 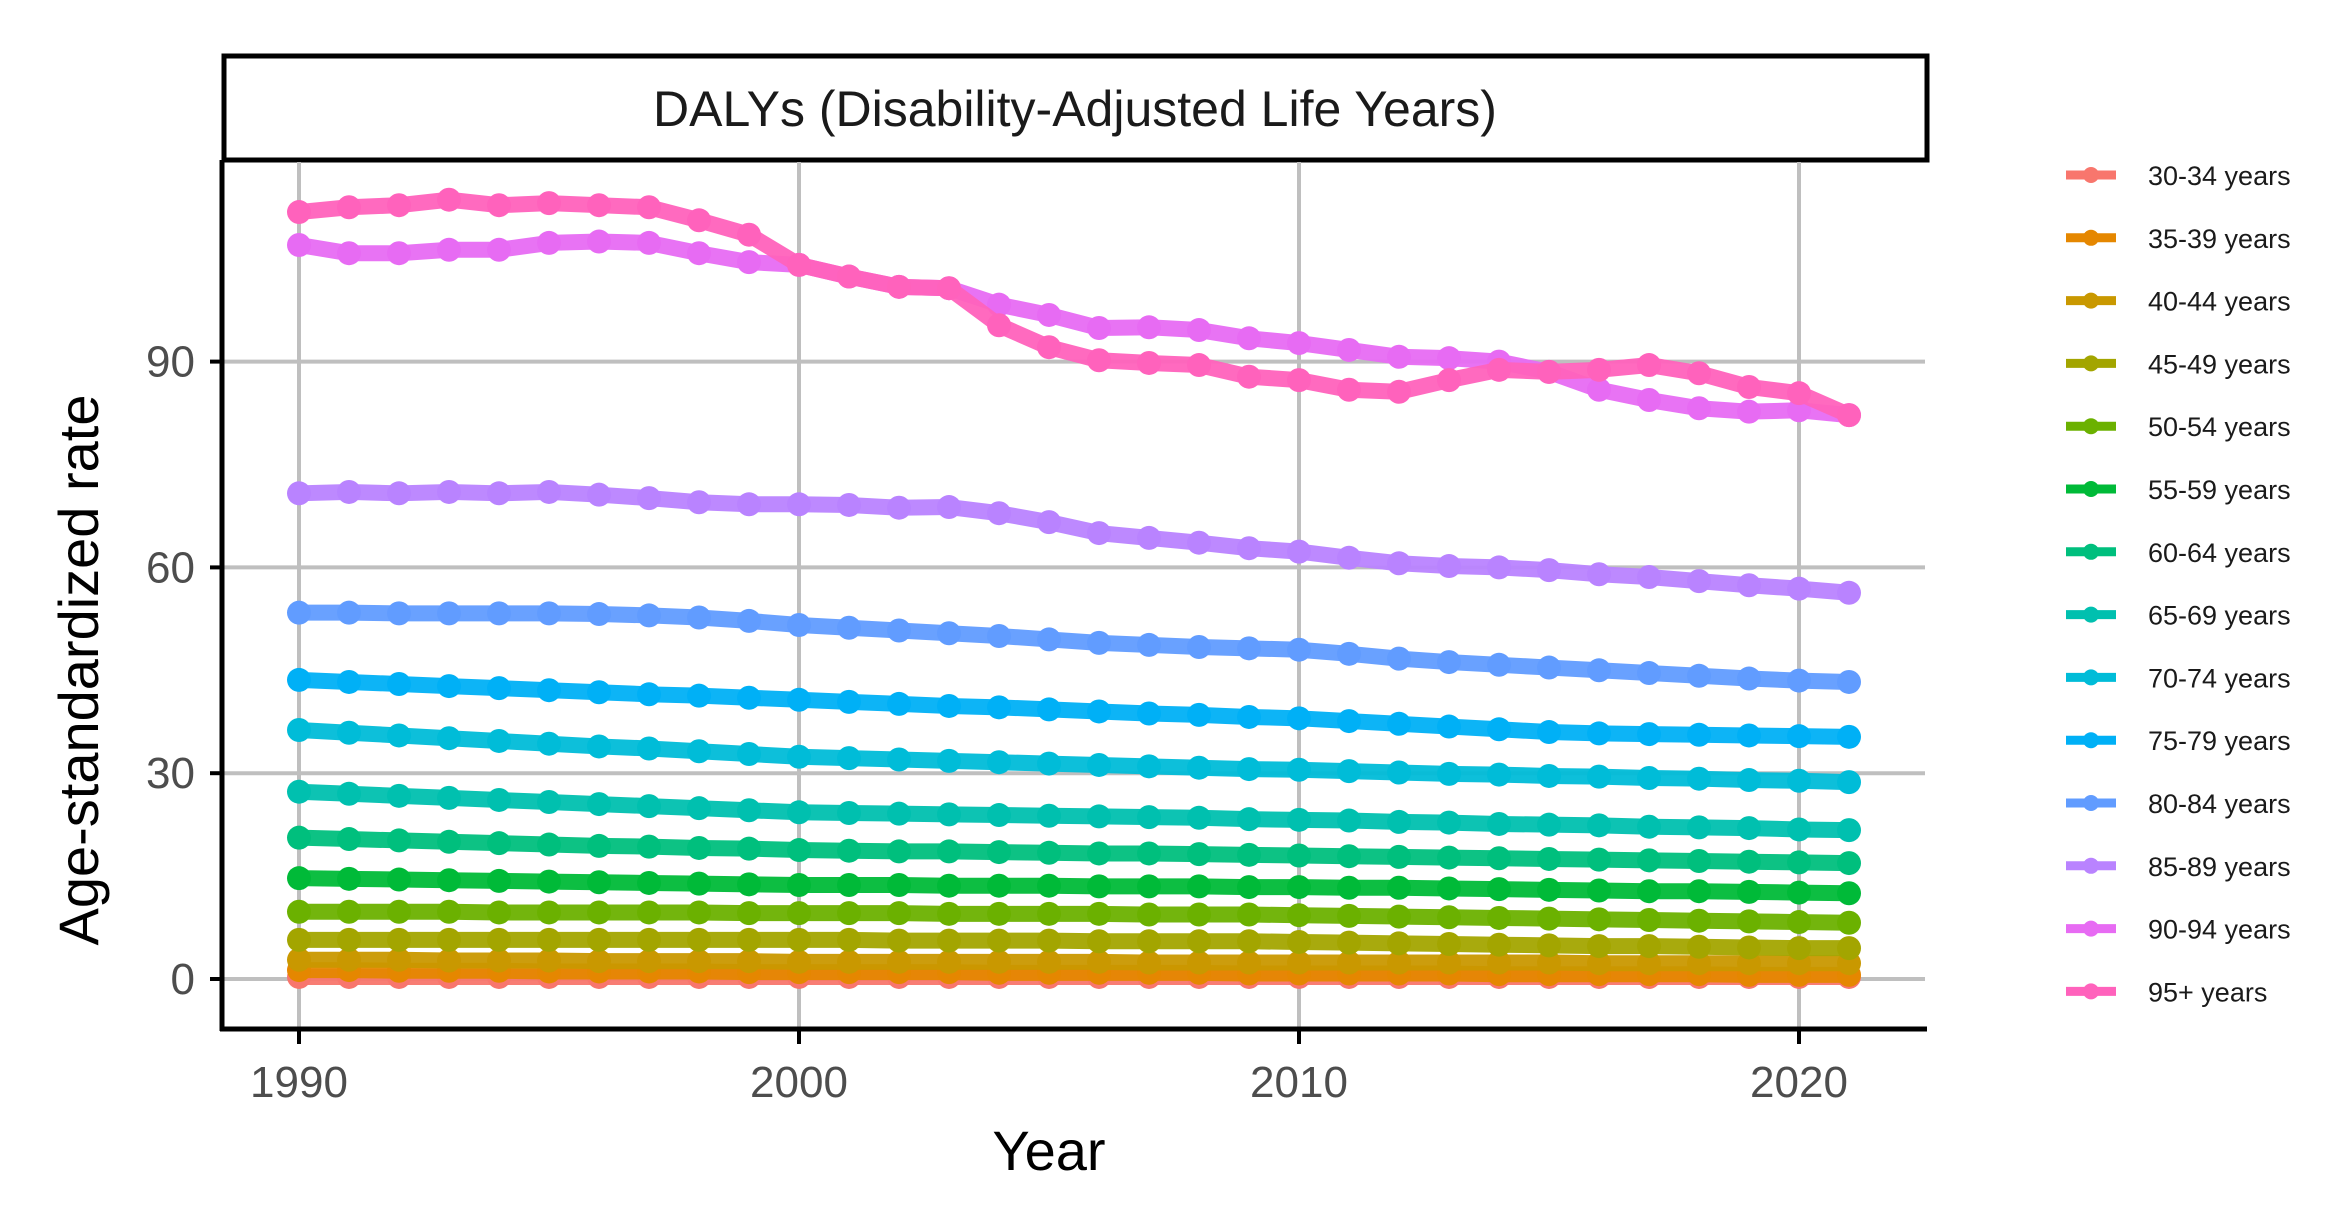 I want to click on series-65-69-years, so click(x=1074, y=811).